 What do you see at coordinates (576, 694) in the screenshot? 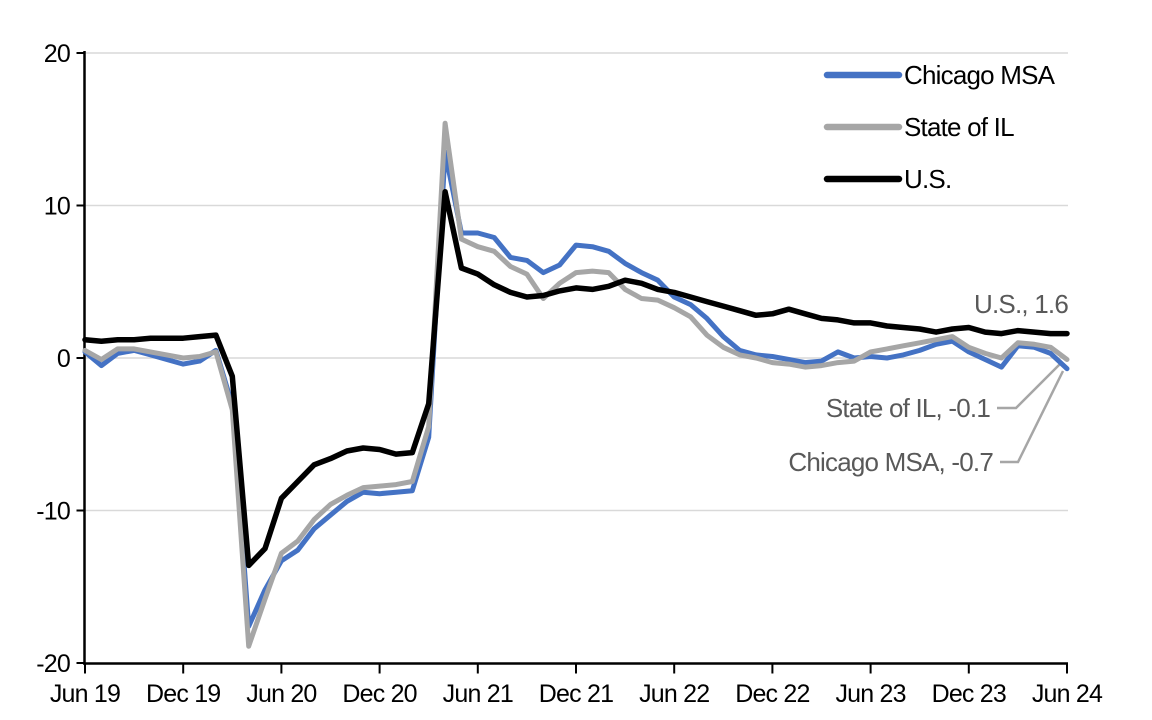
I see `x-axis-tick-label: Dec 21` at bounding box center [576, 694].